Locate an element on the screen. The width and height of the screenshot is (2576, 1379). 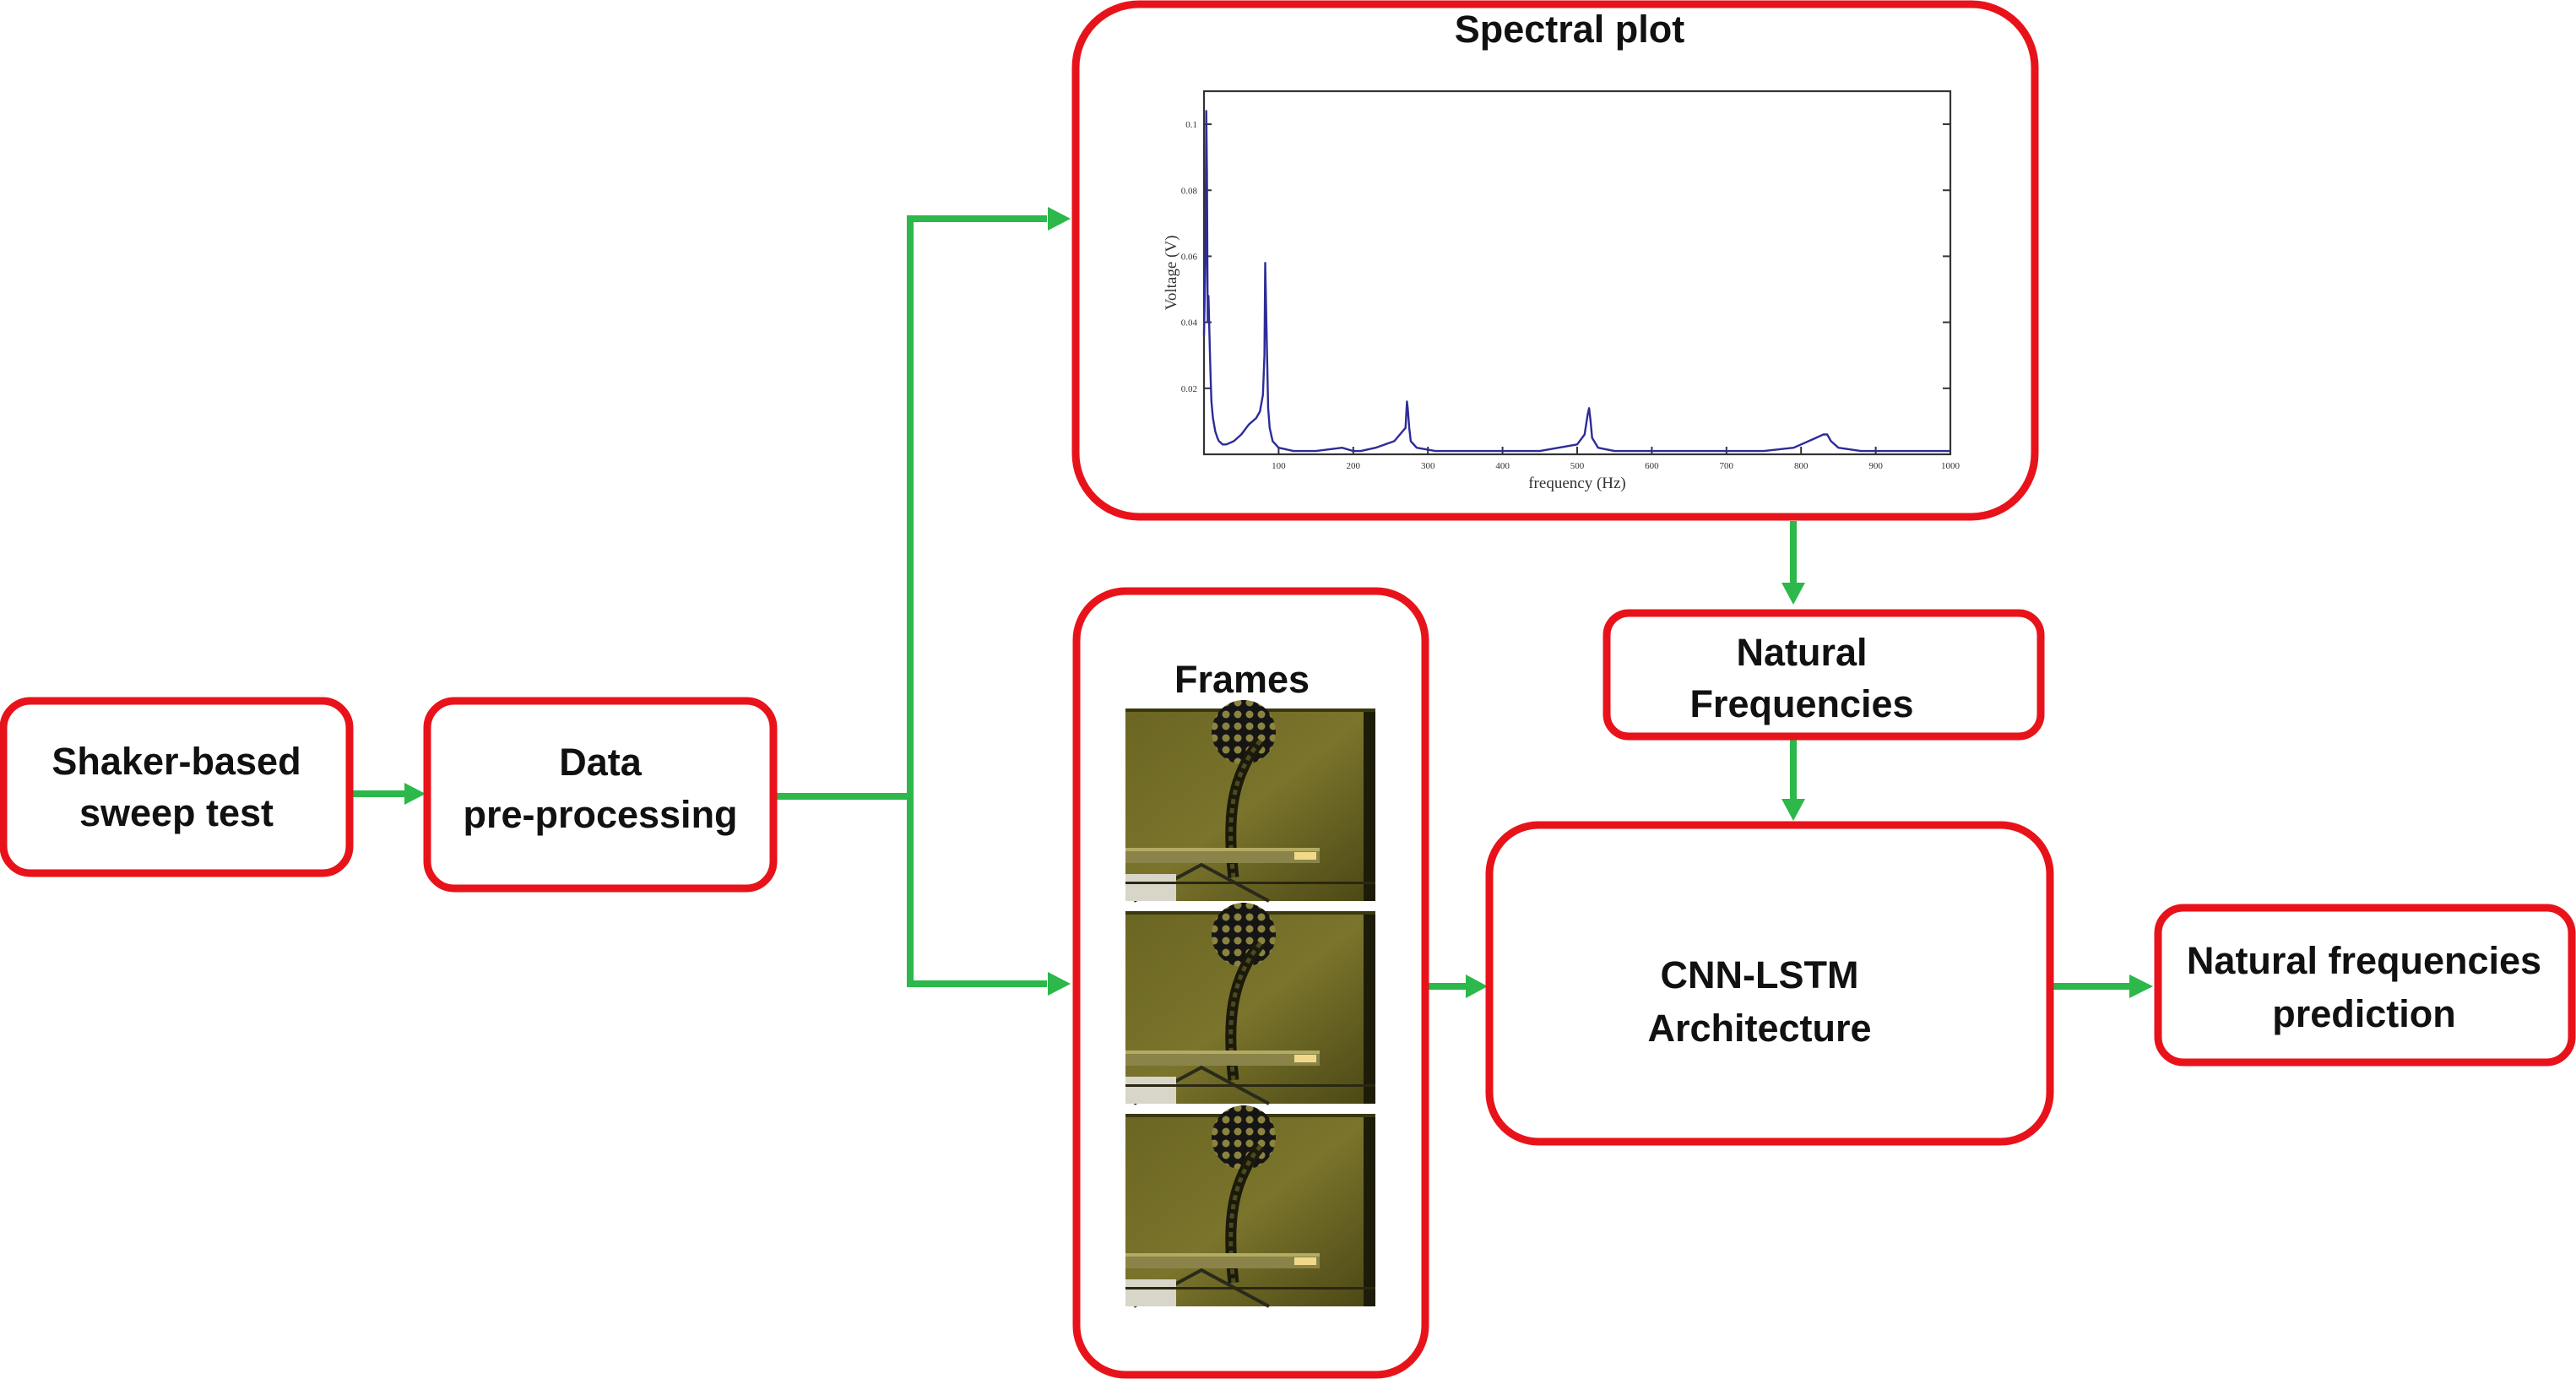
x-tick-label: 1000 is located at coordinates (1951, 466).